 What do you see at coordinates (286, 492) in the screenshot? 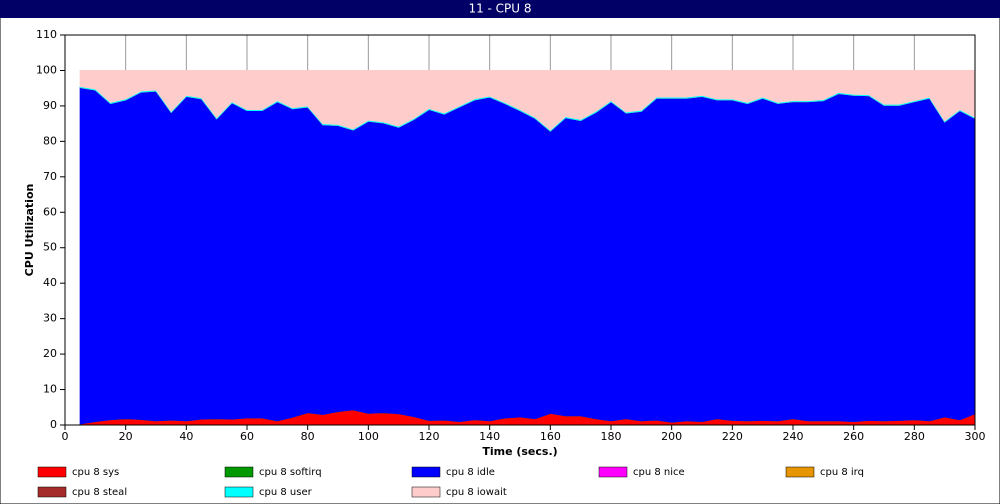
I see `legend-label: cpu 8 user` at bounding box center [286, 492].